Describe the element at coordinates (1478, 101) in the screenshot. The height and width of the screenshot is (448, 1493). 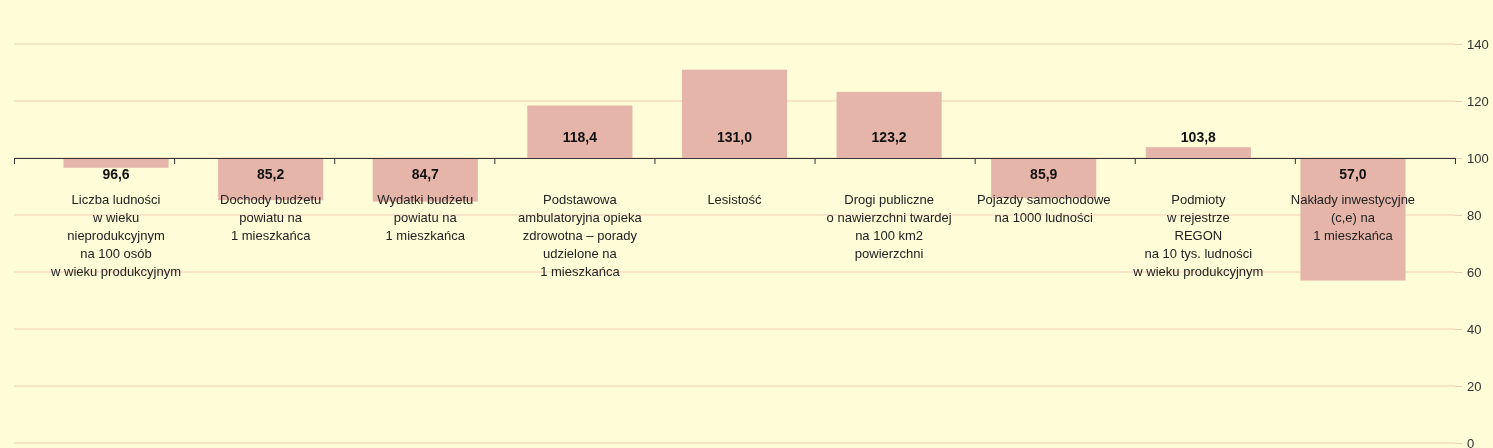
I see `y-tick-label: 120` at that location.